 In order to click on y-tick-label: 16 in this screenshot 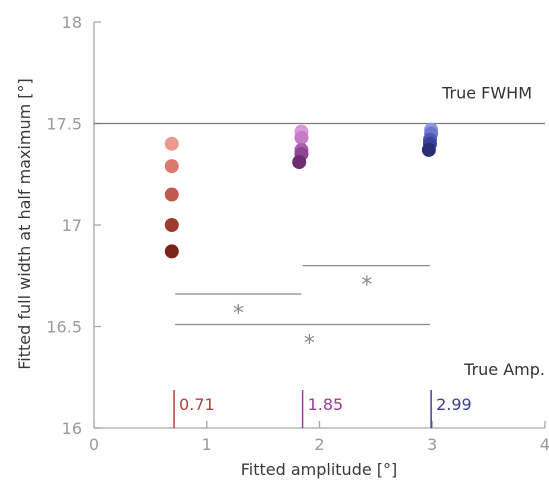, I will do `click(72, 428)`.